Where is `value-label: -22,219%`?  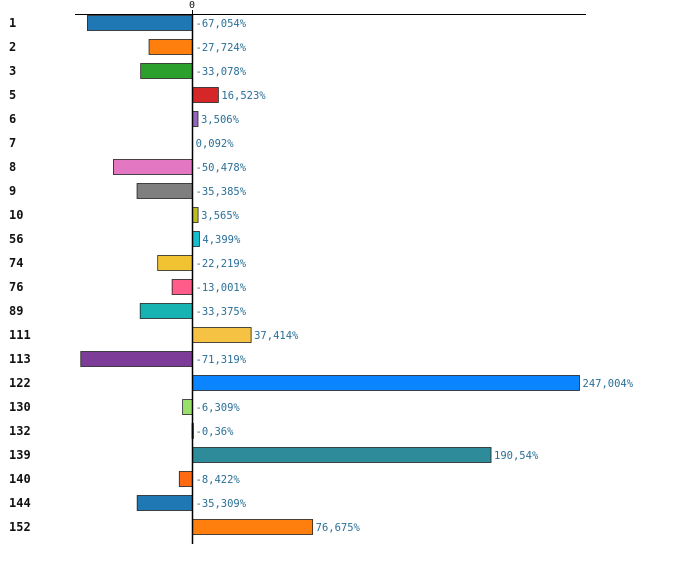 value-label: -22,219% is located at coordinates (221, 264).